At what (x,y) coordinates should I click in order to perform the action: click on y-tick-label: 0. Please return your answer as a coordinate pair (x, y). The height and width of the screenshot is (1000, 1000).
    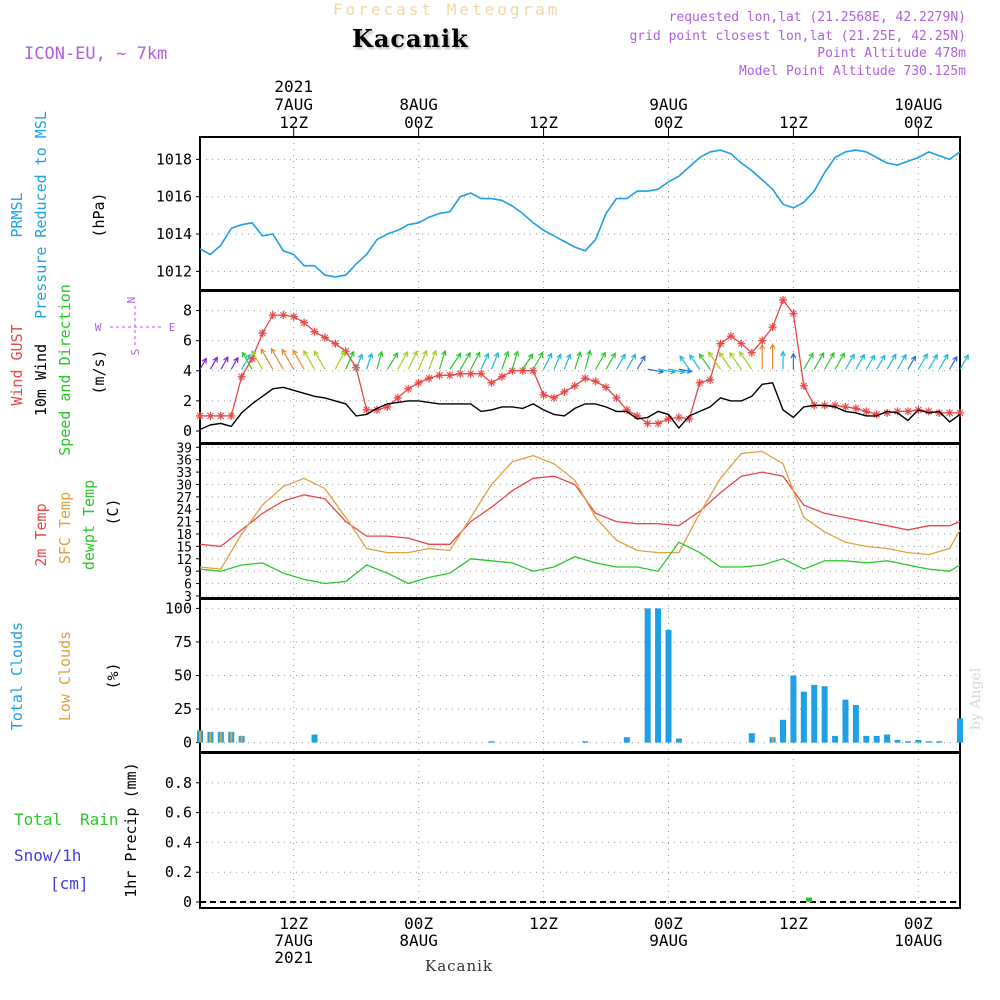
    Looking at the image, I should click on (187, 902).